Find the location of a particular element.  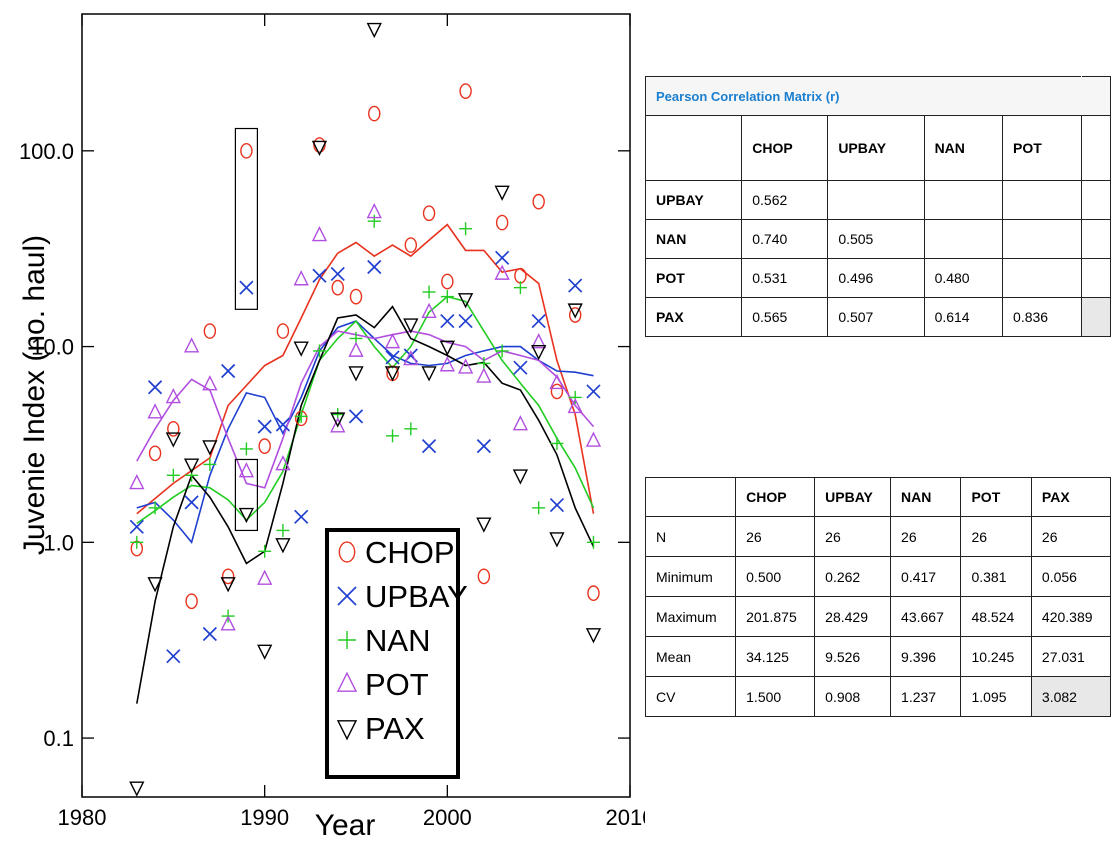

stats-value-cell: 0.908 is located at coordinates (853, 696).